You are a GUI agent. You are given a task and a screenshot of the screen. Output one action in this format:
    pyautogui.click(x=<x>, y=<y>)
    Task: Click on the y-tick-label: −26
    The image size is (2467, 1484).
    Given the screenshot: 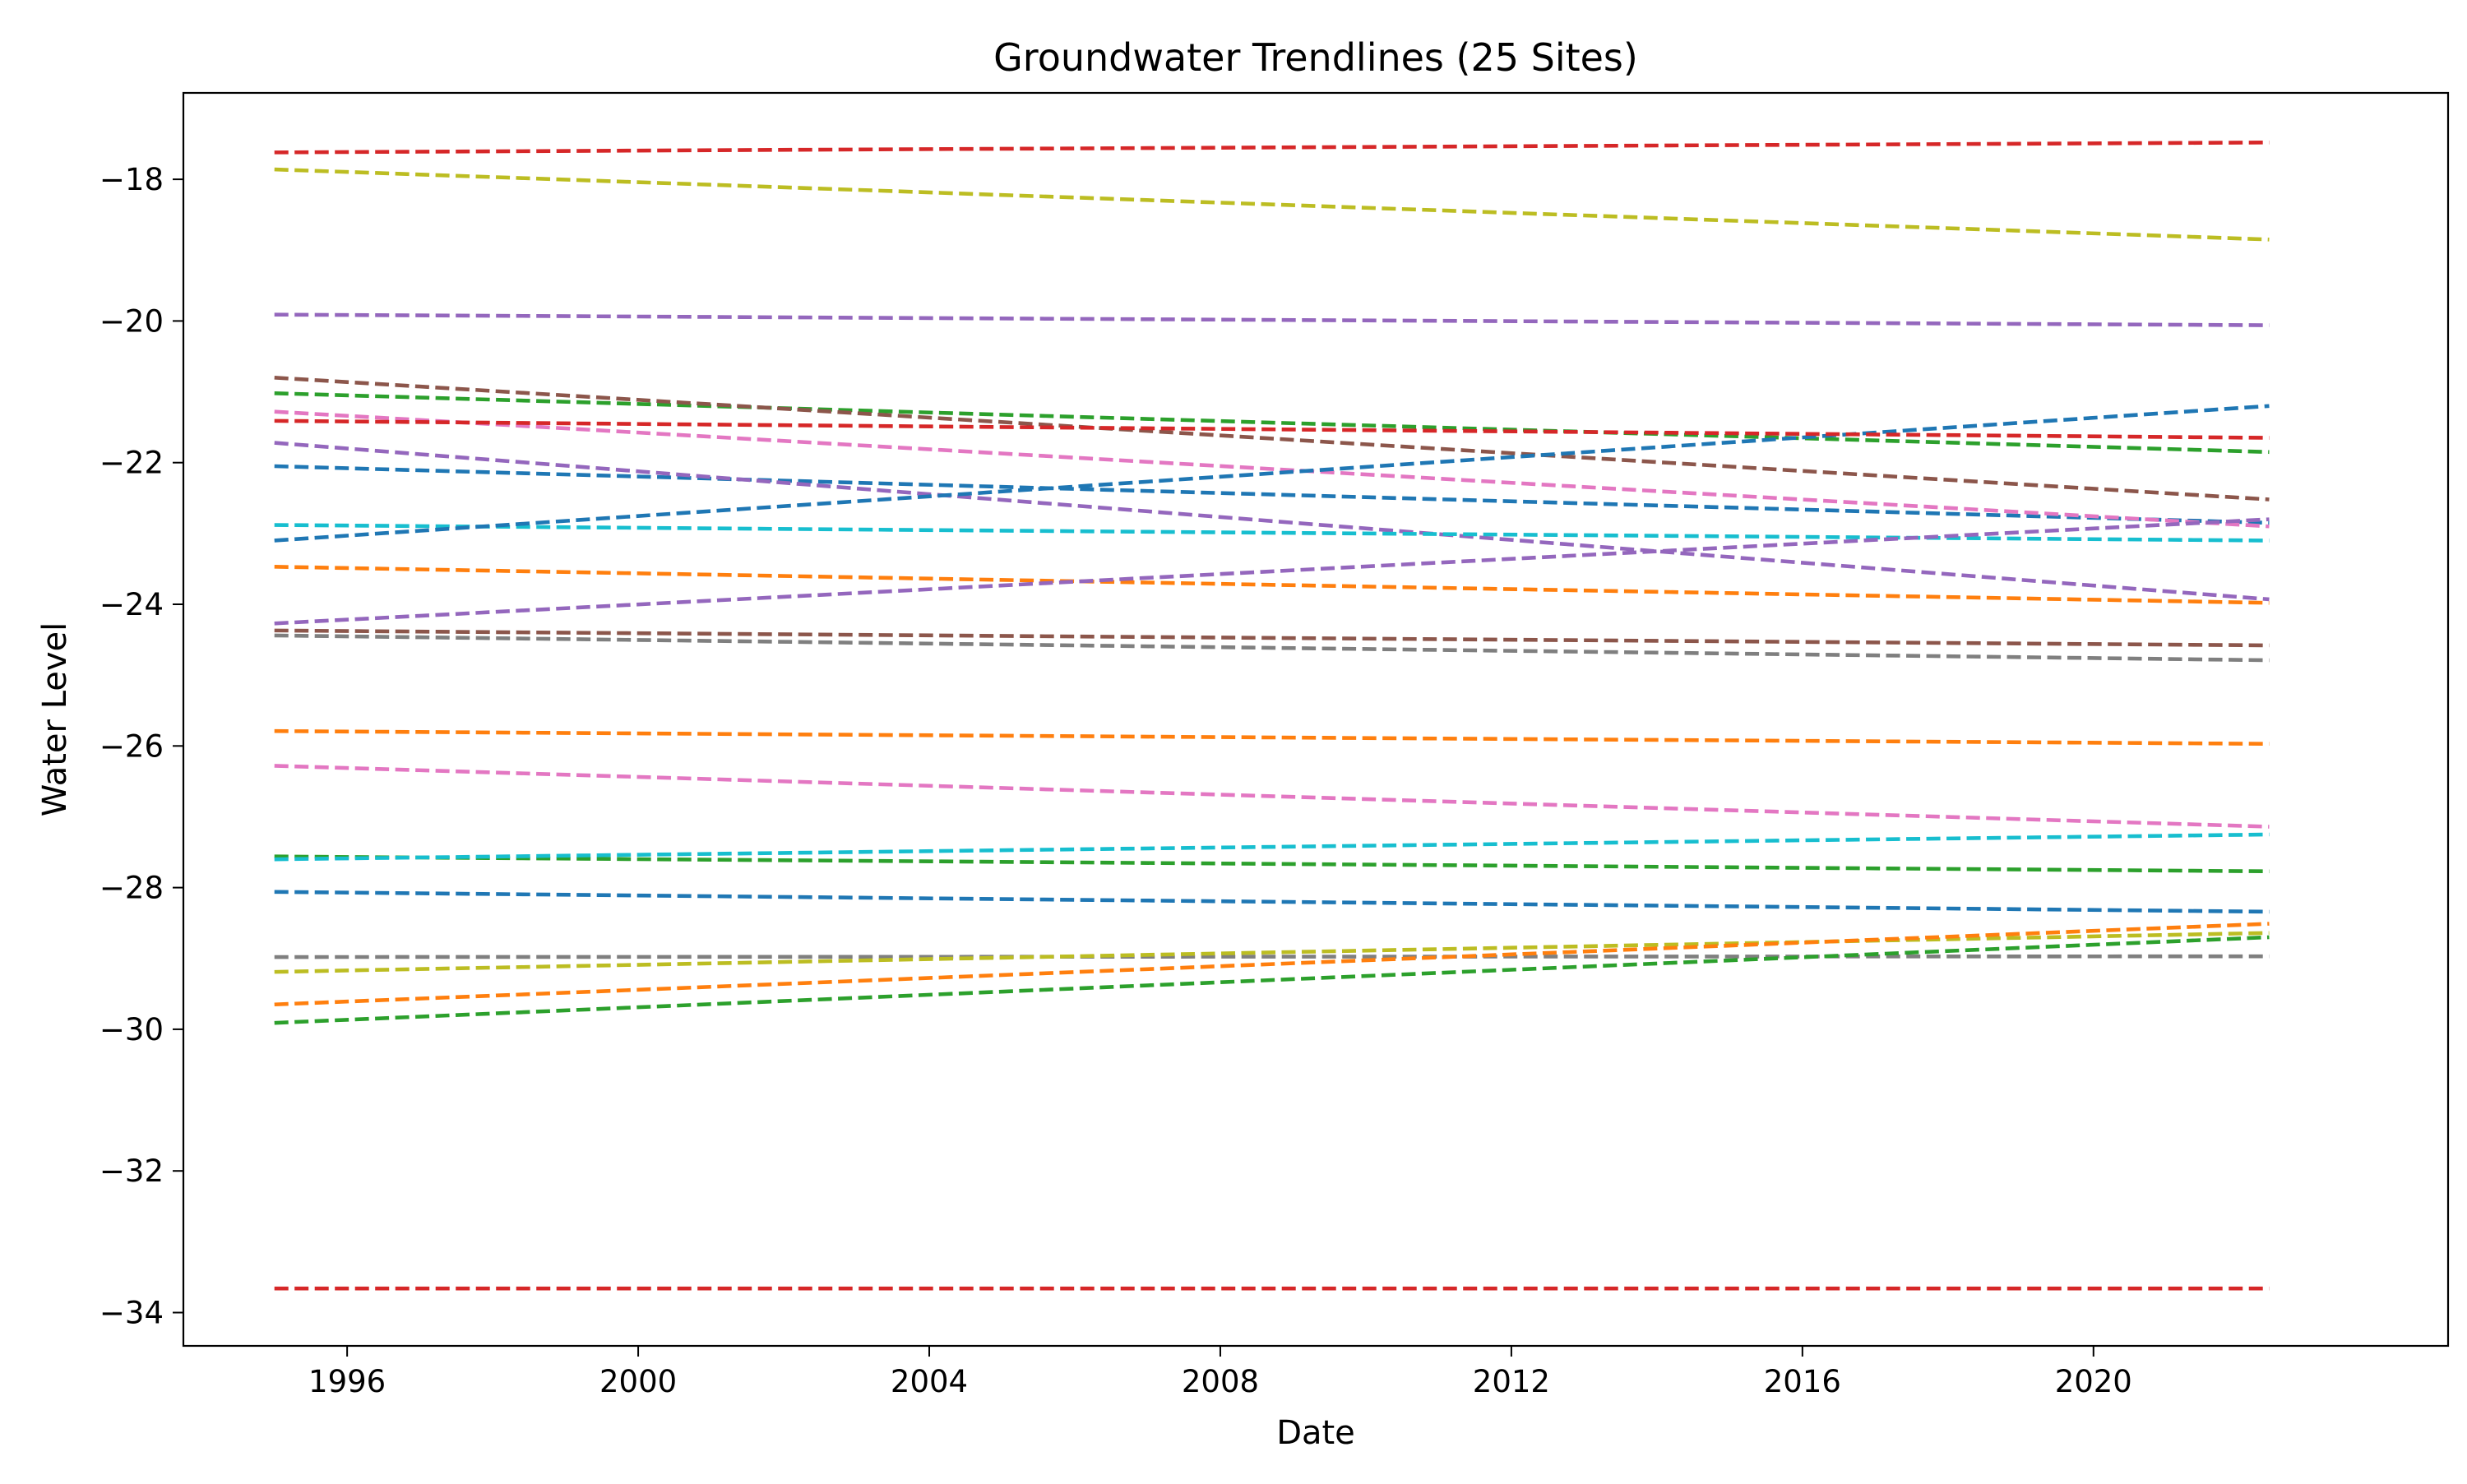 What is the action you would take?
    pyautogui.click(x=132, y=746)
    